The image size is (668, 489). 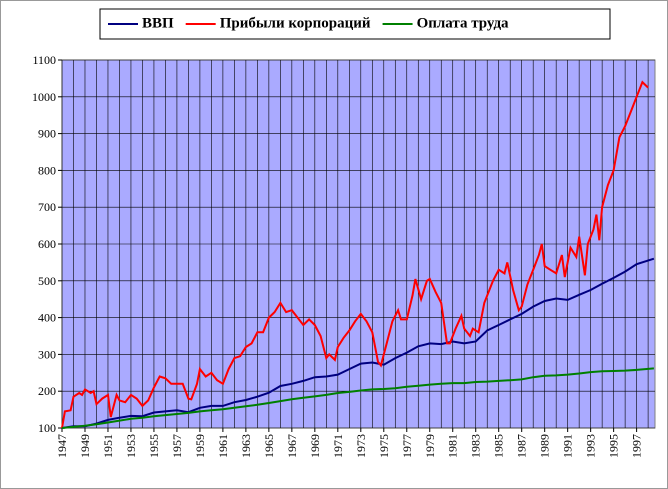 I want to click on series-line, so click(x=357, y=398).